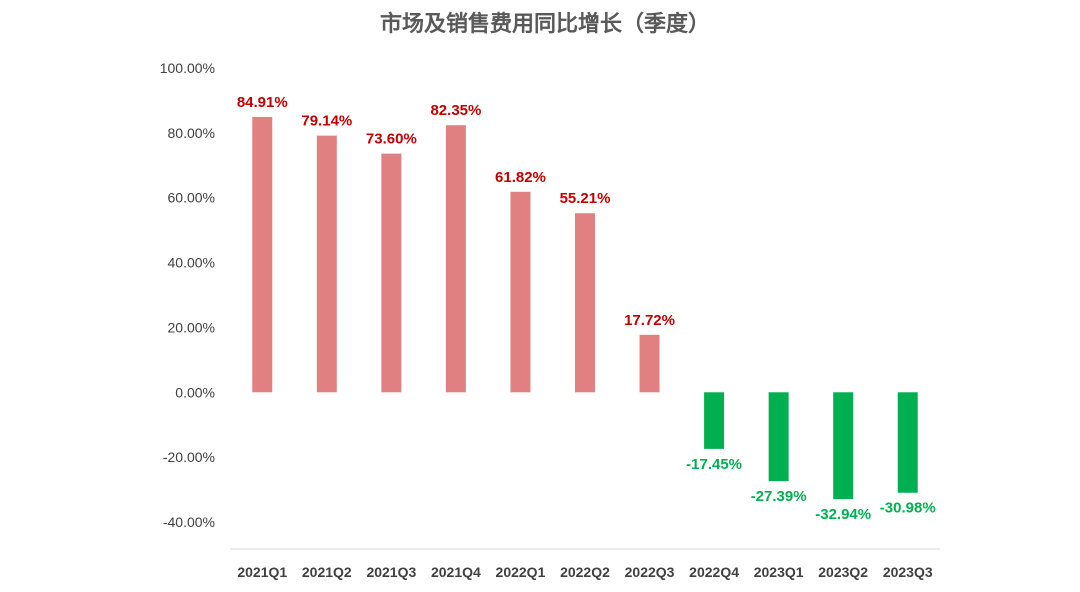  Describe the element at coordinates (327, 572) in the screenshot. I see `x-tick-label: 2021Q2` at that location.